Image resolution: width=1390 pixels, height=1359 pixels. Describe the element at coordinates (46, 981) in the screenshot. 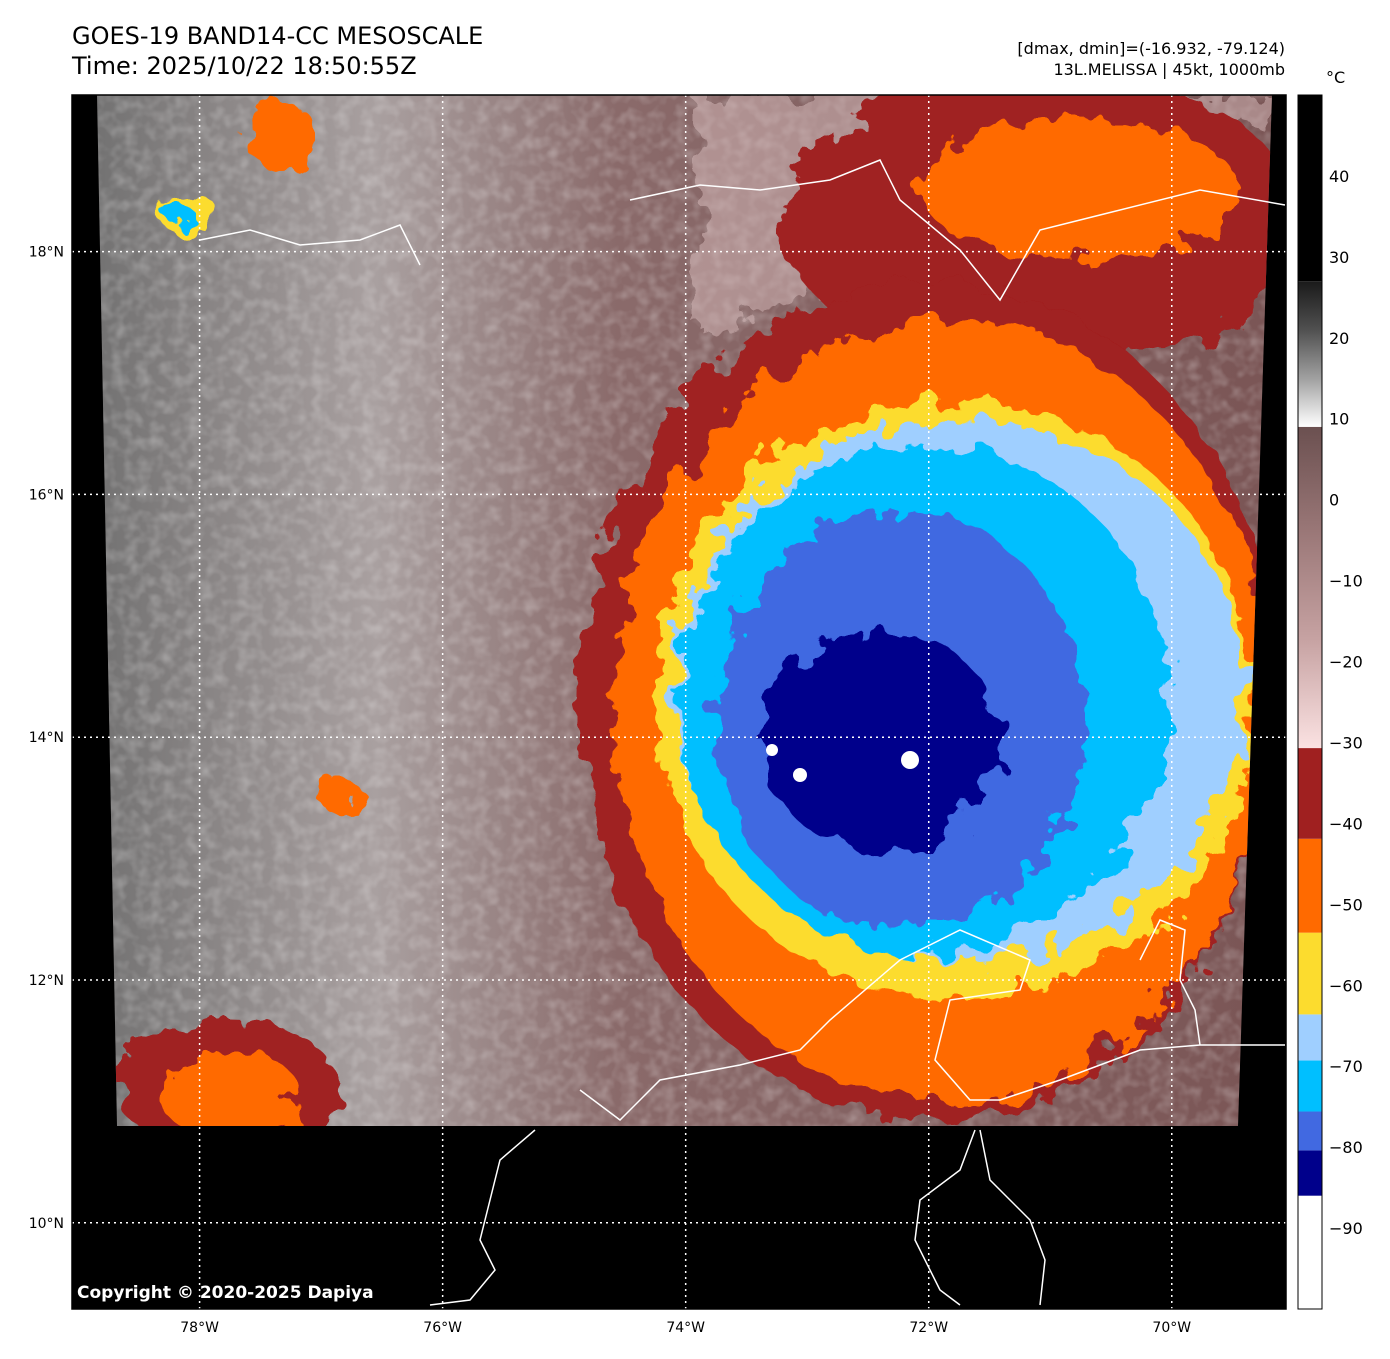

I see `lat-tick-label: 12°N` at that location.